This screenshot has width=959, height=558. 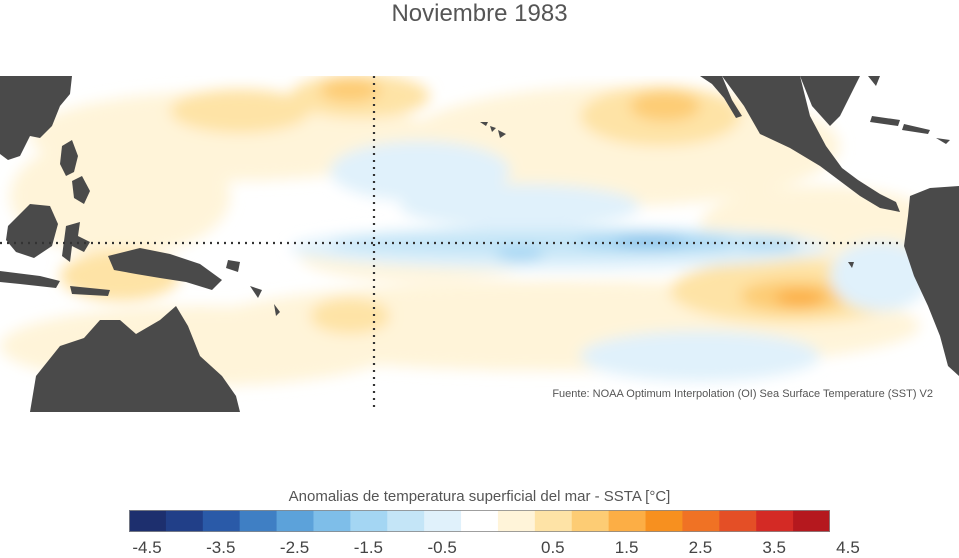 I want to click on map-title: Noviembre 1983, so click(x=479, y=13).